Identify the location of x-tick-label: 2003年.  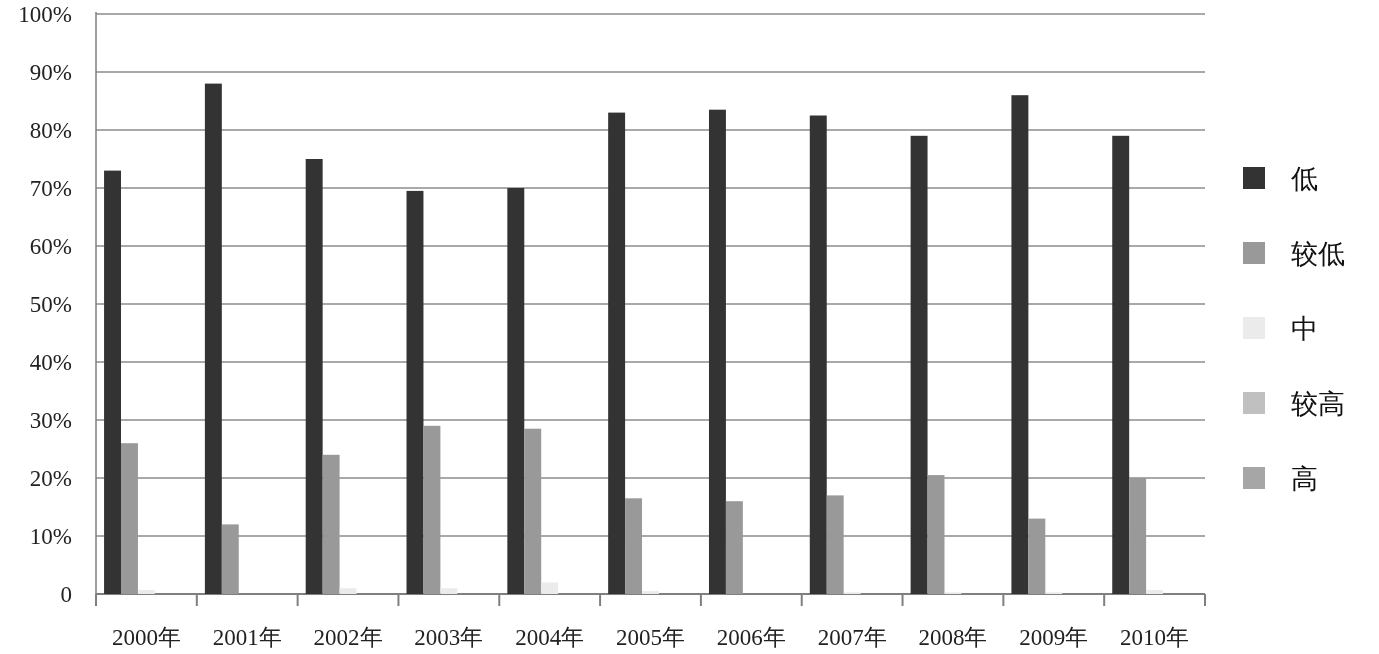
(449, 637).